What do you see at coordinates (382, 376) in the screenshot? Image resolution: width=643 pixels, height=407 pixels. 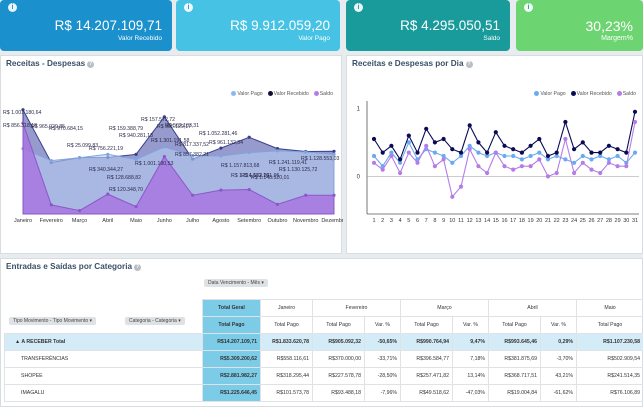 I see `table-cell: -28,50%` at bounding box center [382, 376].